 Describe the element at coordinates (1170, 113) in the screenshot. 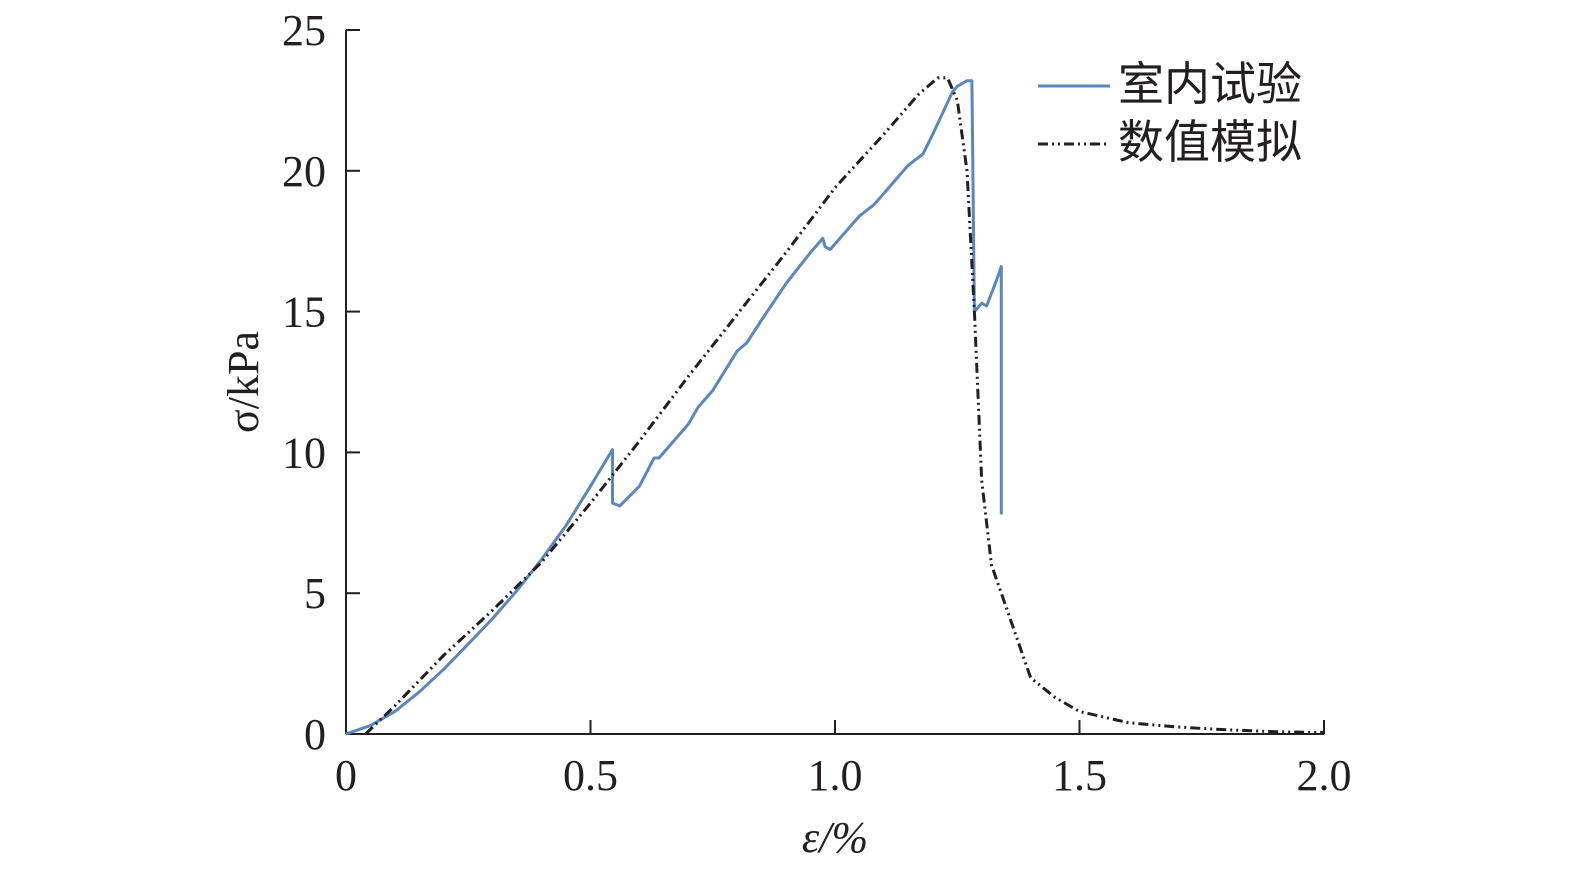

I see `legend: 室内试验 数值模拟` at that location.